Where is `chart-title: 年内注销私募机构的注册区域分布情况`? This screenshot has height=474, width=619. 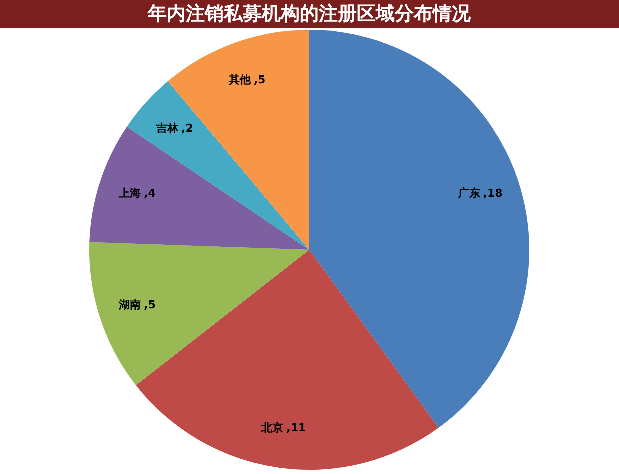
chart-title: 年内注销私募机构的注册区域分布情况 is located at coordinates (309, 14).